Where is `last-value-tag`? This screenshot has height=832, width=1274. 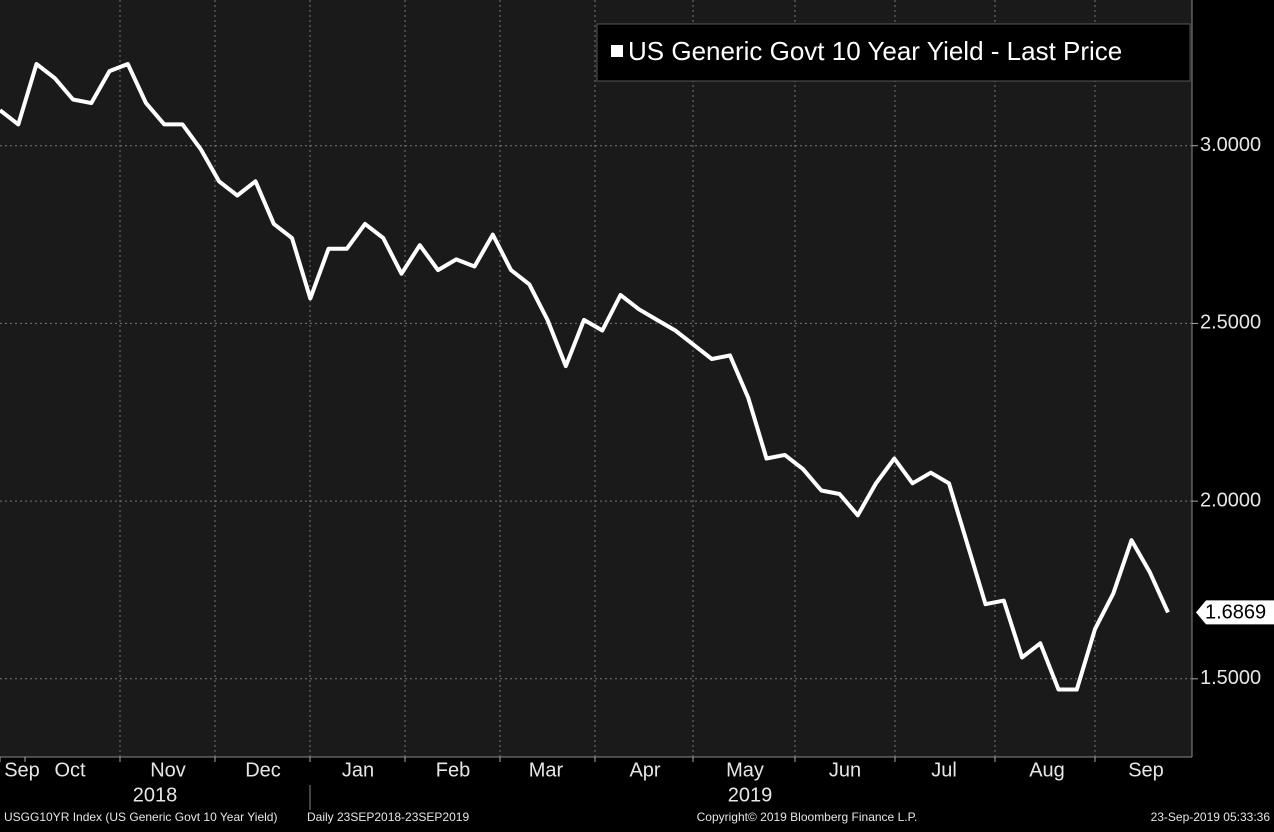
last-value-tag is located at coordinates (1235, 612).